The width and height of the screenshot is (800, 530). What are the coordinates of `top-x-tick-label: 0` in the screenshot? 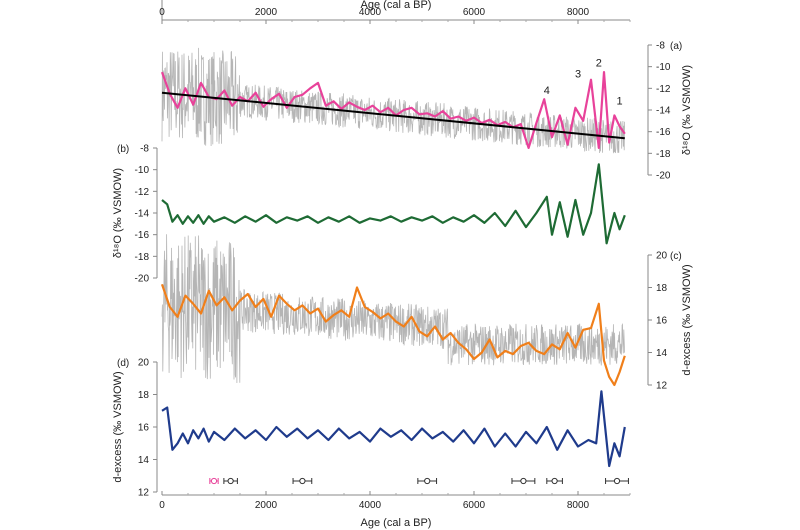 It's located at (162, 12).